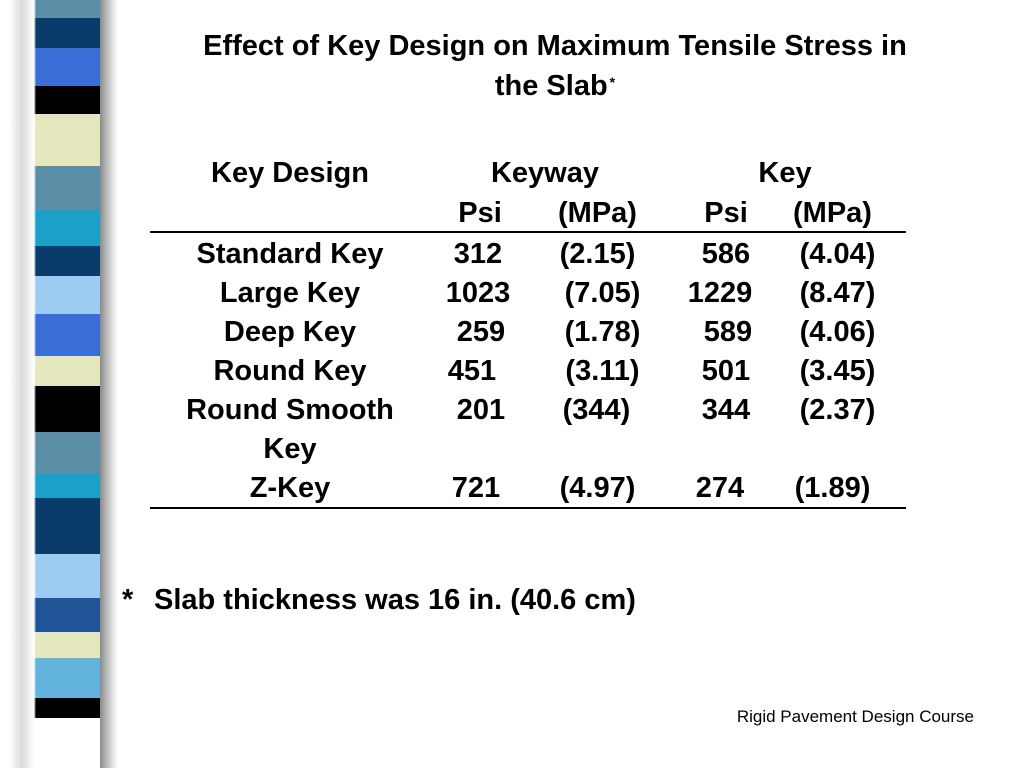 This screenshot has width=1024, height=768. What do you see at coordinates (726, 371) in the screenshot?
I see `row-key-psi: 501` at bounding box center [726, 371].